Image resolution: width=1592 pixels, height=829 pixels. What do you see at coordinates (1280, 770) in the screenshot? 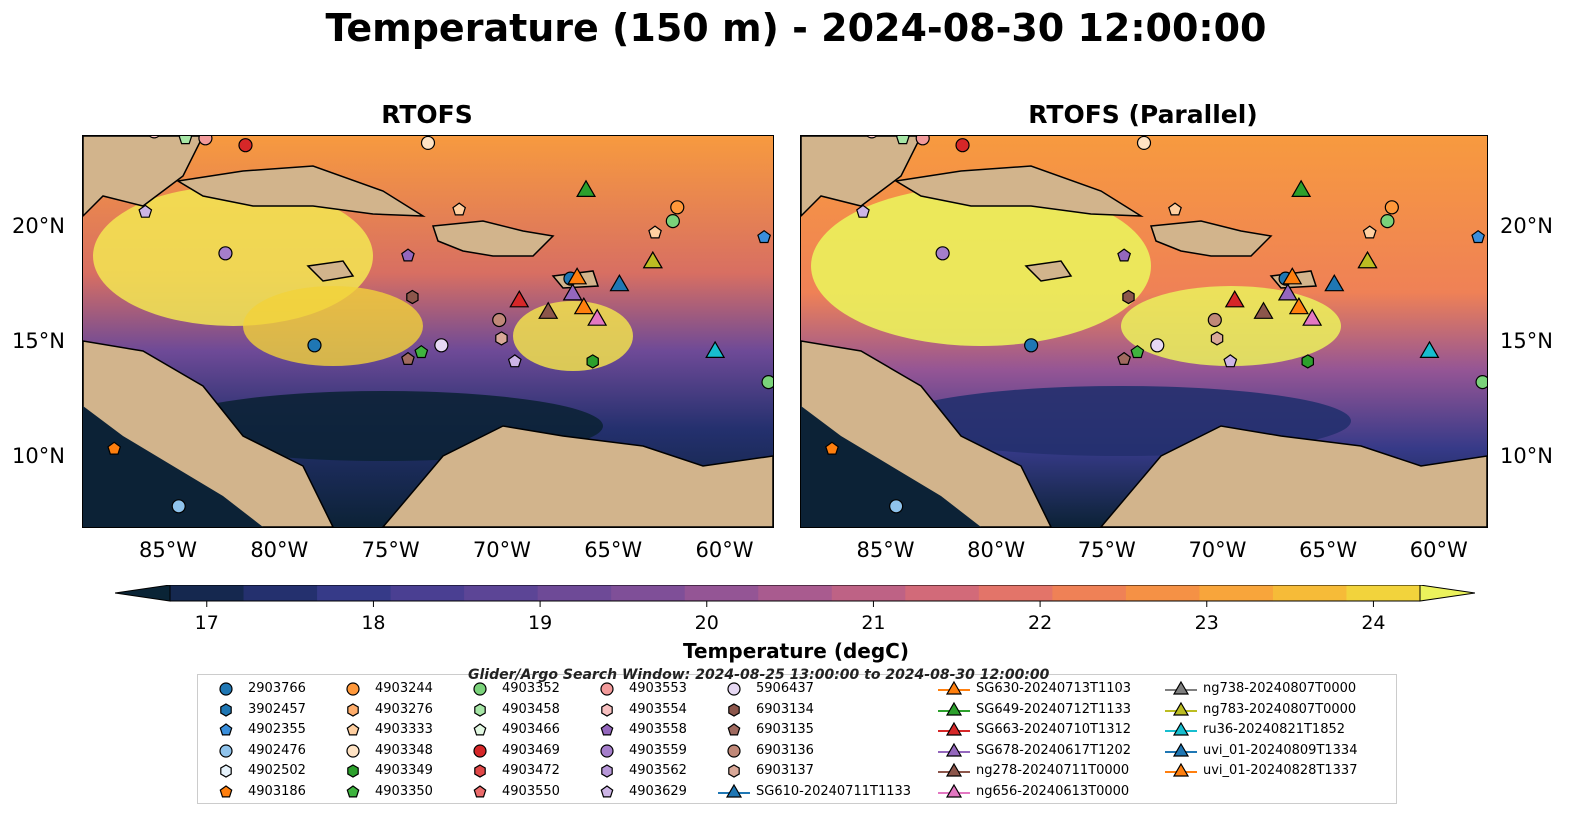
I see `legend-entry-label: uvi_01-20240828T1337` at bounding box center [1280, 770].